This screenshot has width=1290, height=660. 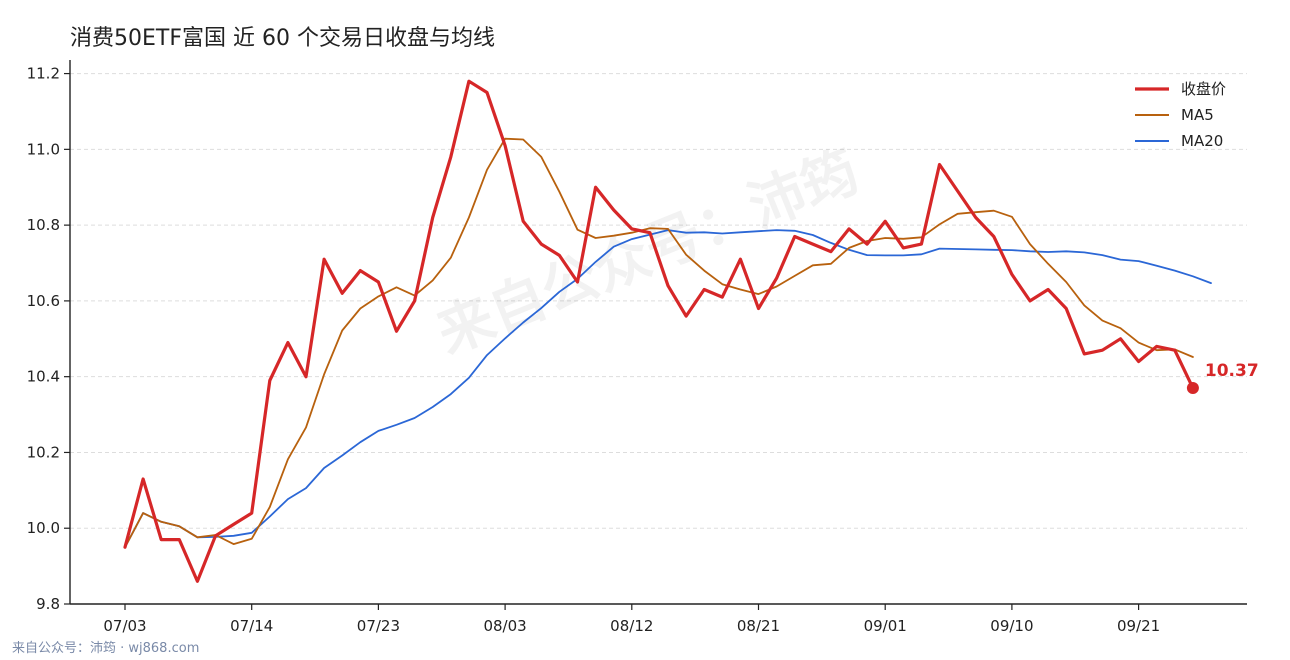 I want to click on x-tick-label: 09/21, so click(x=1138, y=626).